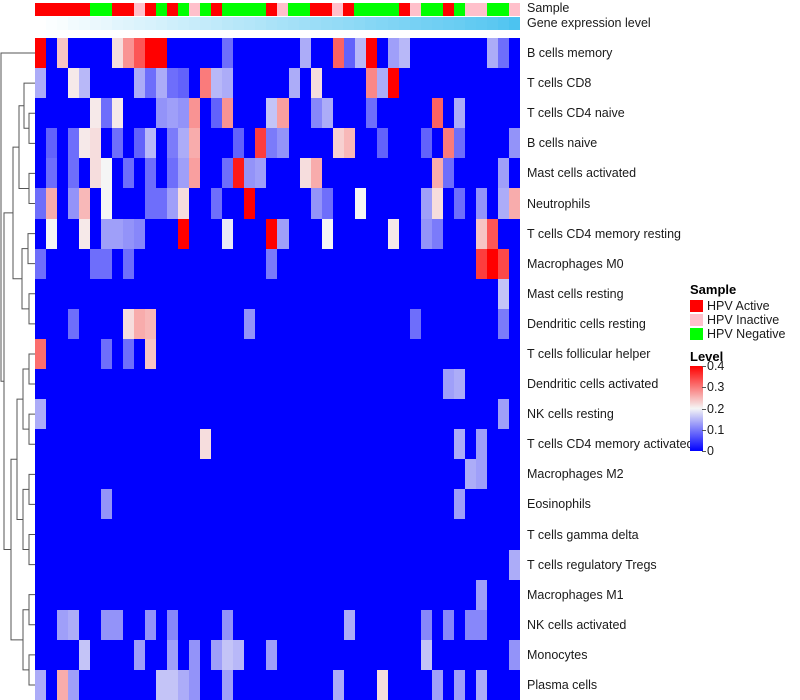  Describe the element at coordinates (745, 306) in the screenshot. I see `sample-legend-item: HPV Active` at that location.